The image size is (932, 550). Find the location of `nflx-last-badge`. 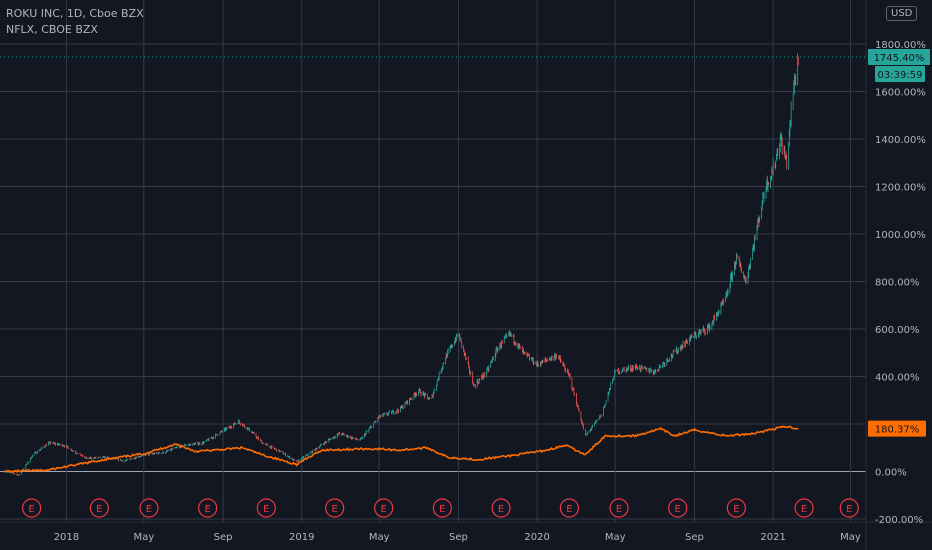

nflx-last-badge is located at coordinates (897, 428).